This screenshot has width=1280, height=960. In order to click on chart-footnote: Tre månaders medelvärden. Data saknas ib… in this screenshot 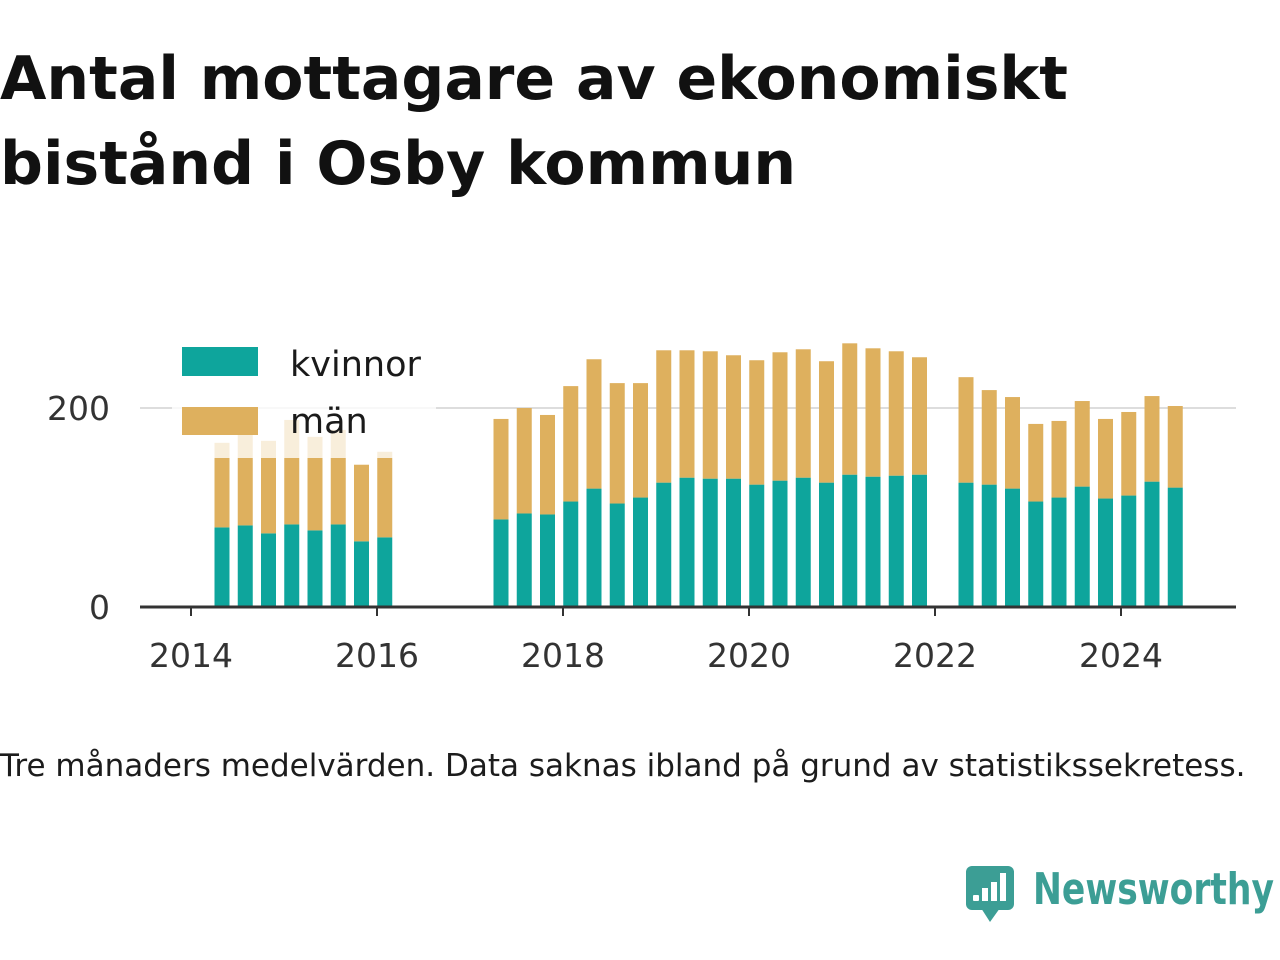, I will do `click(623, 766)`.